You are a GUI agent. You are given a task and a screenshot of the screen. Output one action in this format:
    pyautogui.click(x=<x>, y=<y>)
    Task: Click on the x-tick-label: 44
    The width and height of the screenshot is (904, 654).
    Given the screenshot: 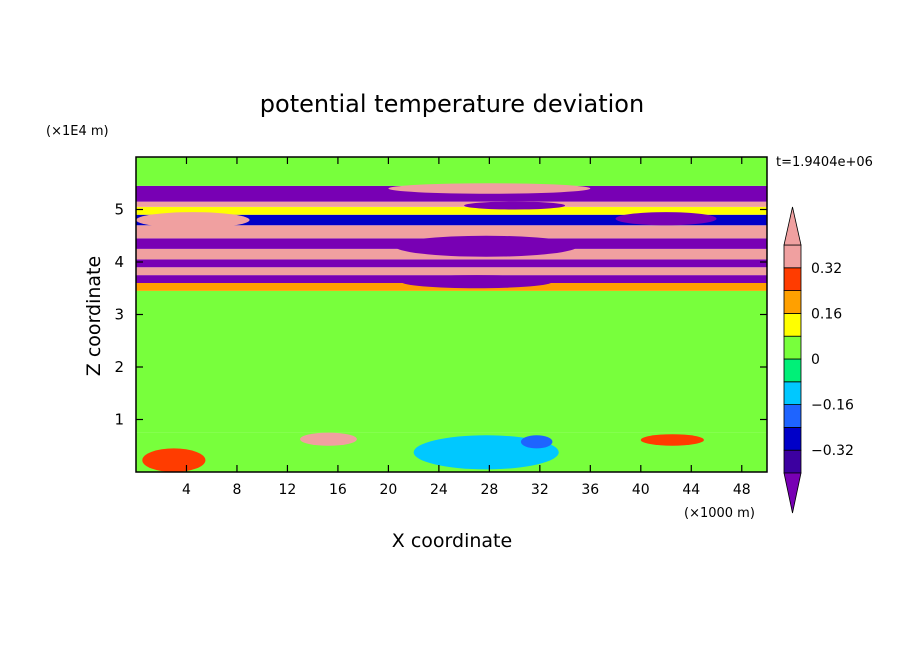 What is the action you would take?
    pyautogui.click(x=691, y=490)
    